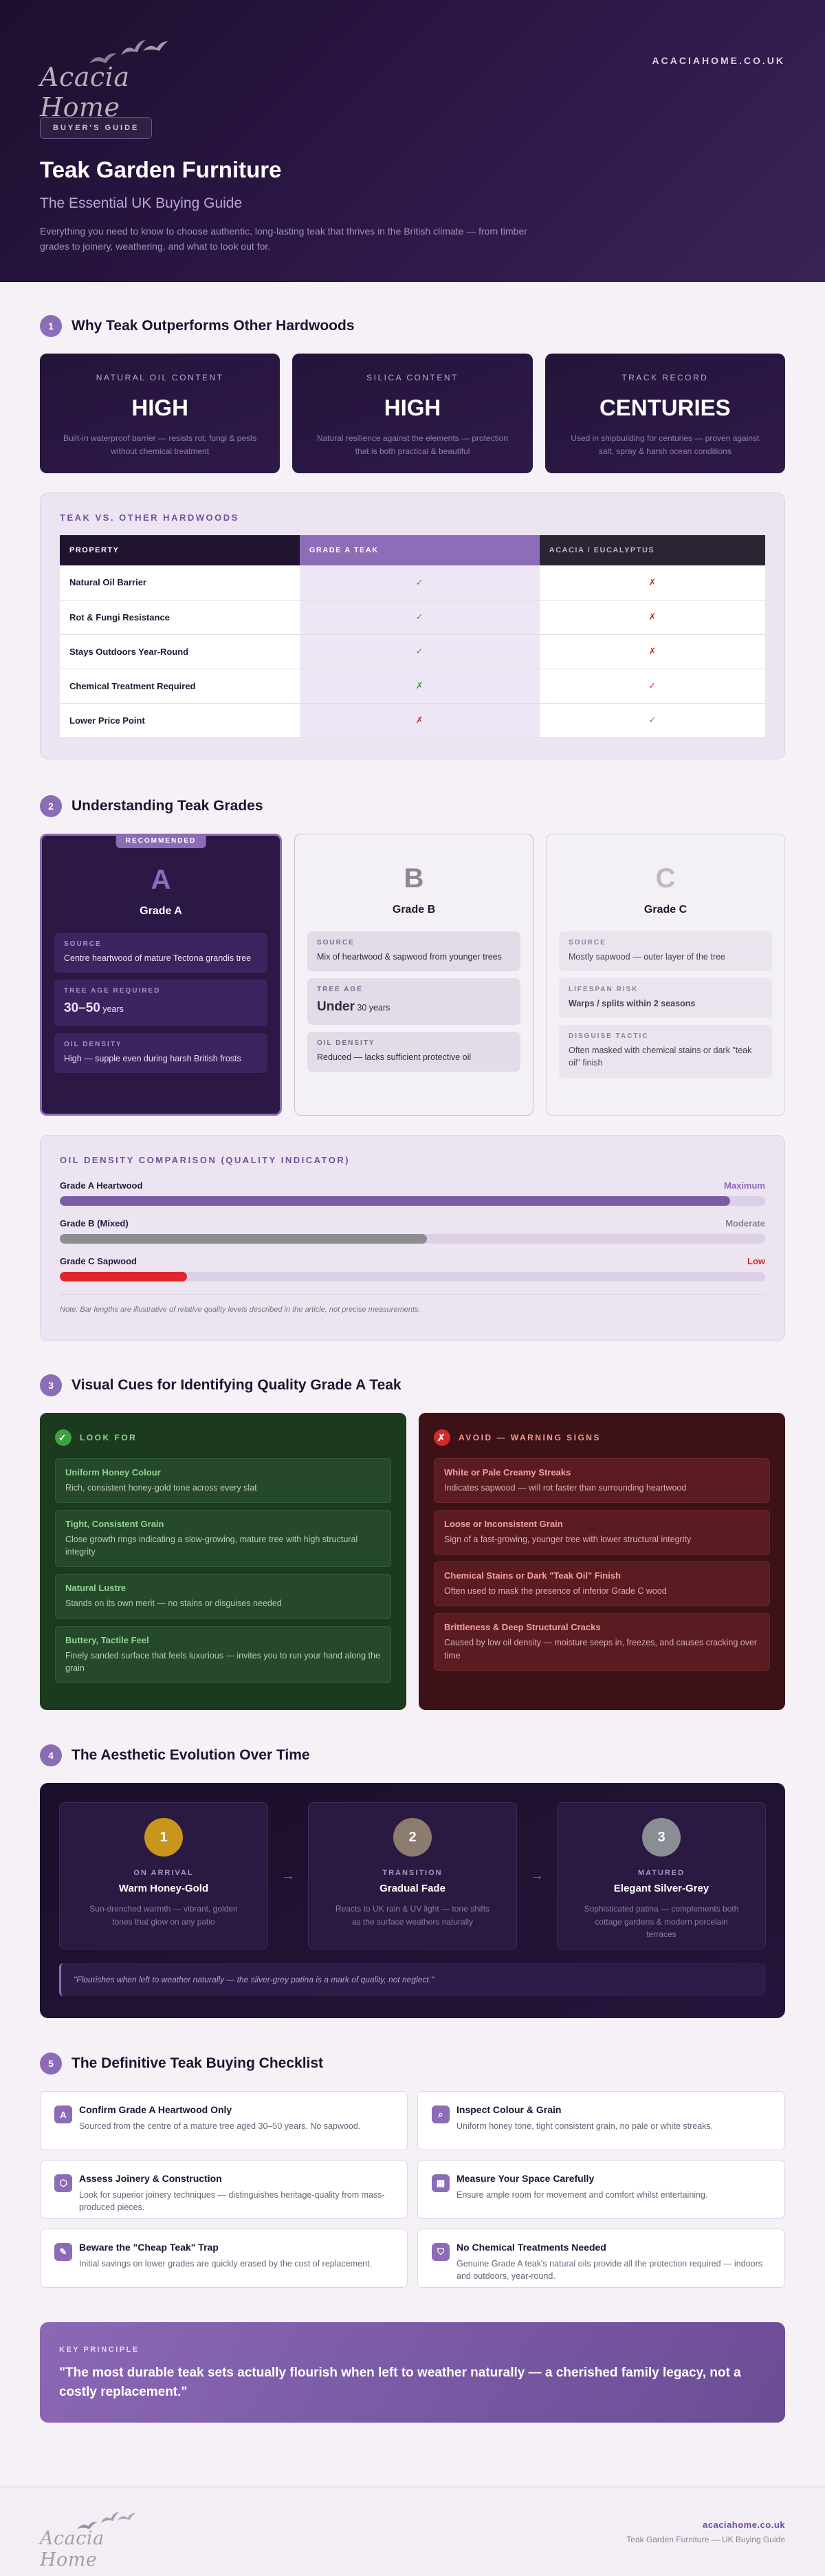  What do you see at coordinates (115, 1524) in the screenshot?
I see `cue-title: Tight, Consistent Grain` at bounding box center [115, 1524].